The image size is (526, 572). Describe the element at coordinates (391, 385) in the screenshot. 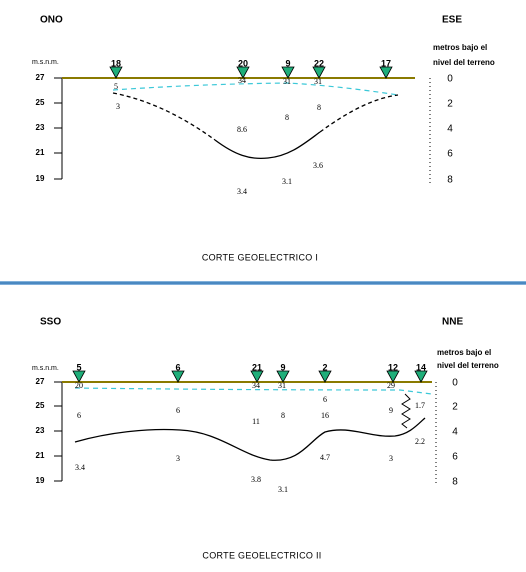

I see `resistivity-value: 29` at that location.